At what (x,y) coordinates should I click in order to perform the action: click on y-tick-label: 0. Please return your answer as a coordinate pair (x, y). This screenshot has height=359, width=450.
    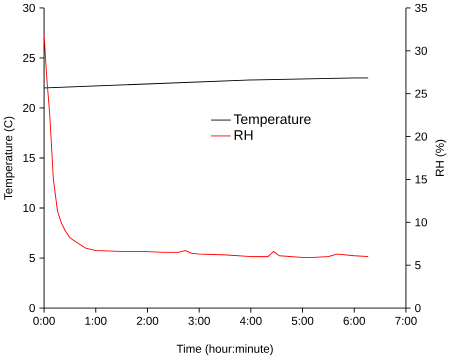
    Looking at the image, I should click on (32, 308).